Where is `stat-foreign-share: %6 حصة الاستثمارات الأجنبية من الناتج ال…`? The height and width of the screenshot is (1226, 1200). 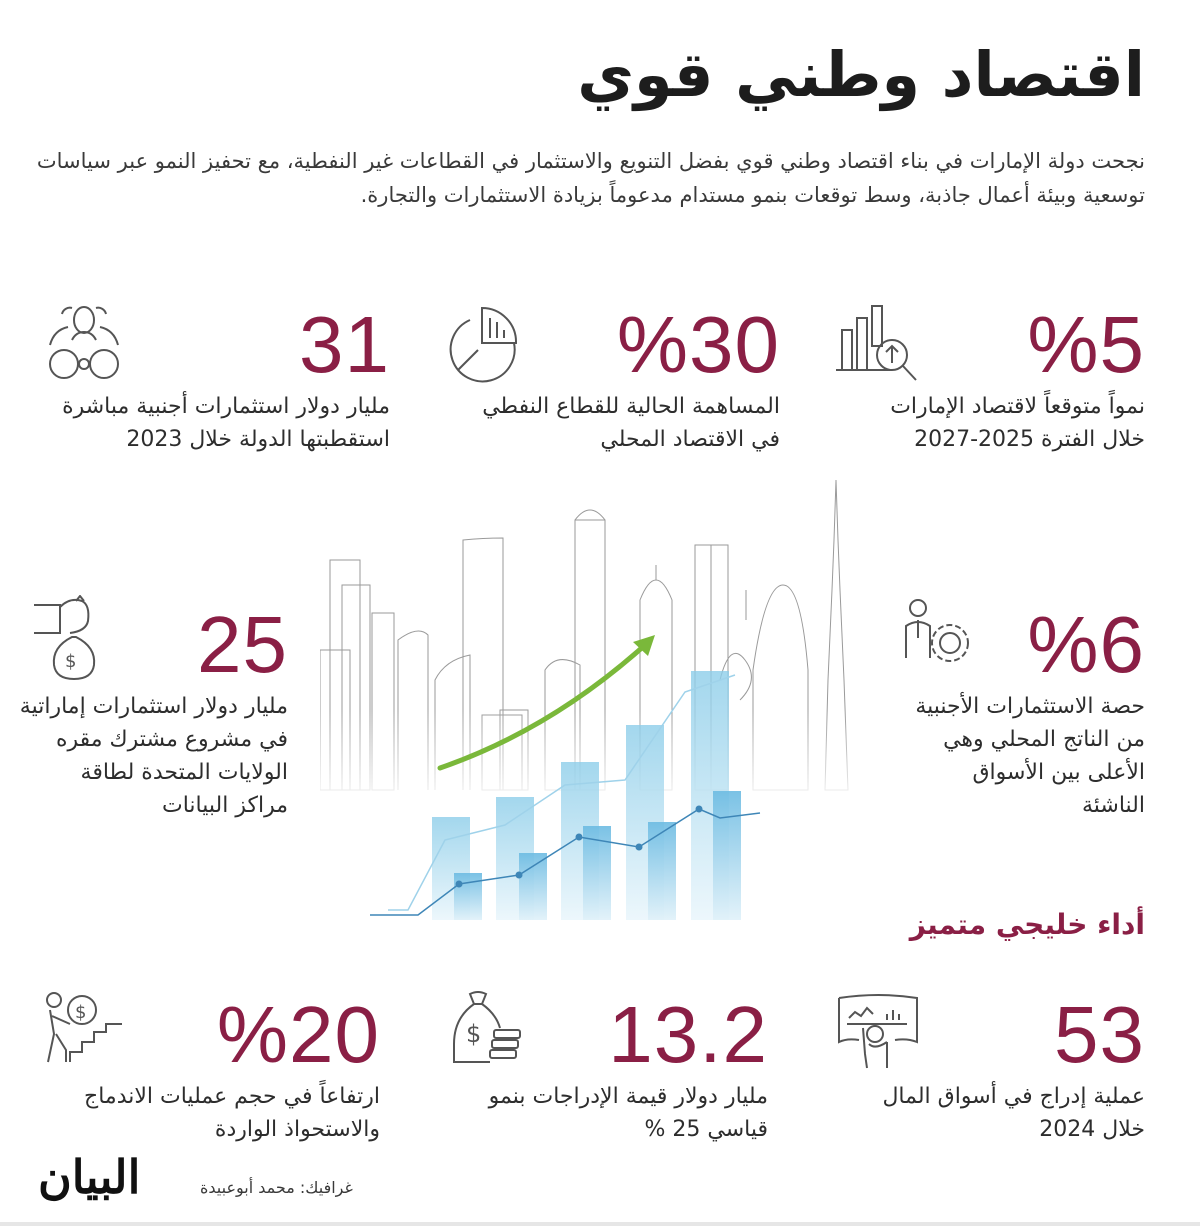 stat-foreign-share: %6 حصة الاستثمارات الأجنبية من الناتج ال… is located at coordinates (995, 711).